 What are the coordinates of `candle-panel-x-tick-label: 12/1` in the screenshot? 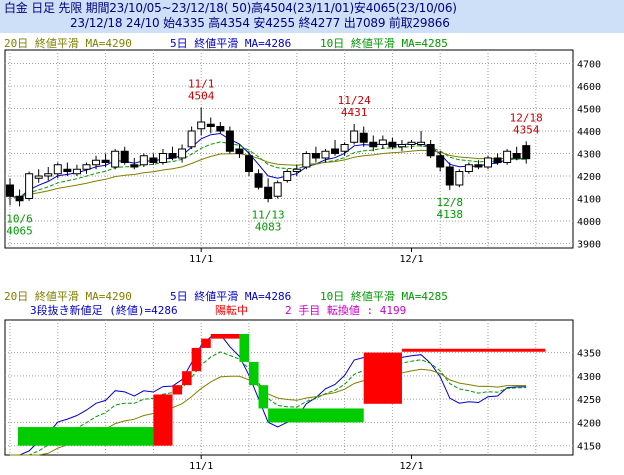 It's located at (411, 259).